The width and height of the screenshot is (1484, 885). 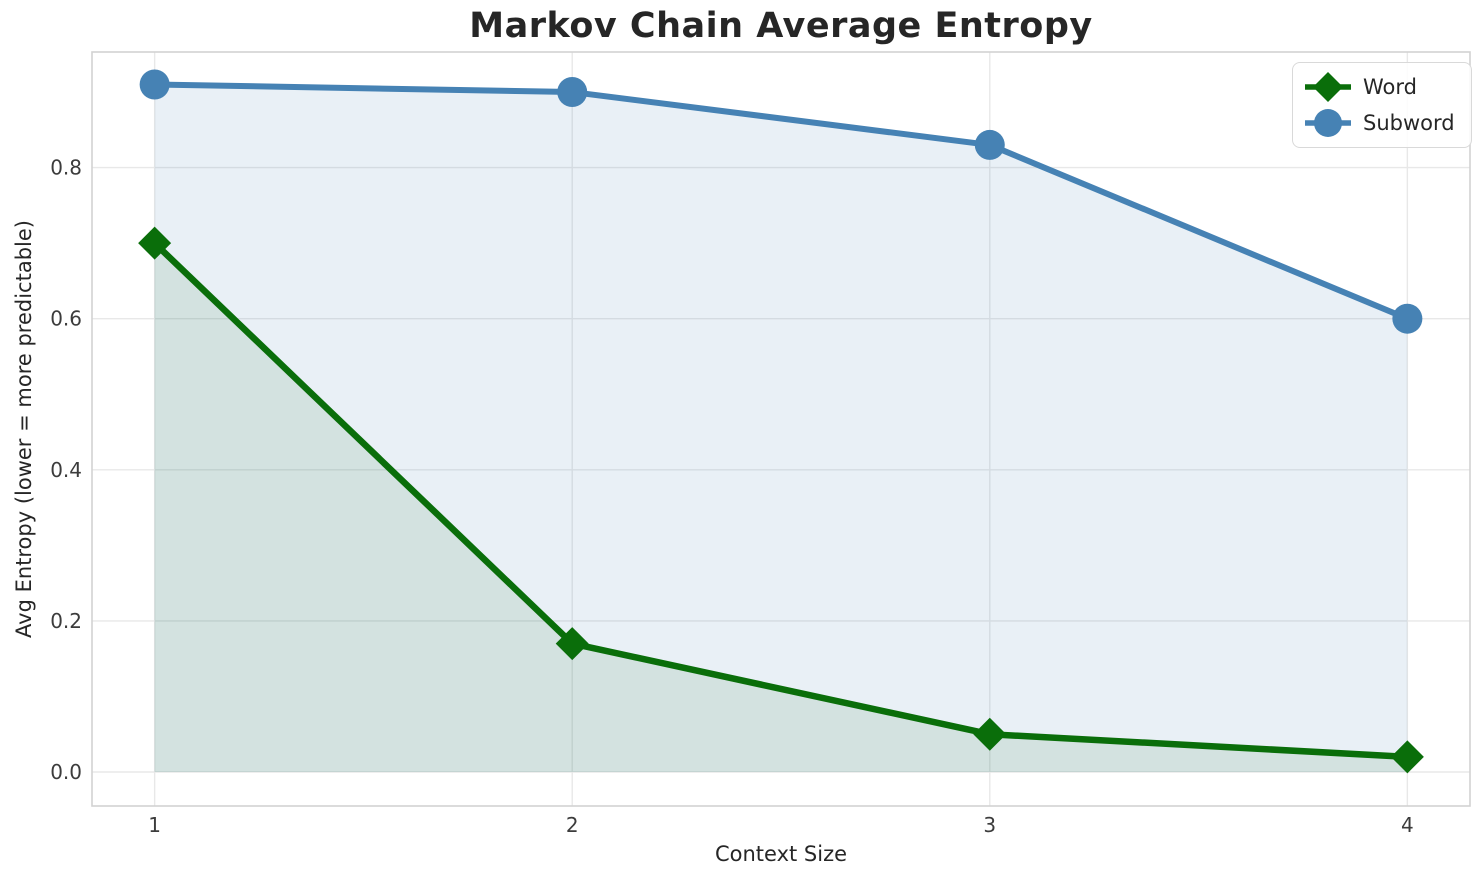 What do you see at coordinates (989, 825) in the screenshot?
I see `x-tick-label-3: 3` at bounding box center [989, 825].